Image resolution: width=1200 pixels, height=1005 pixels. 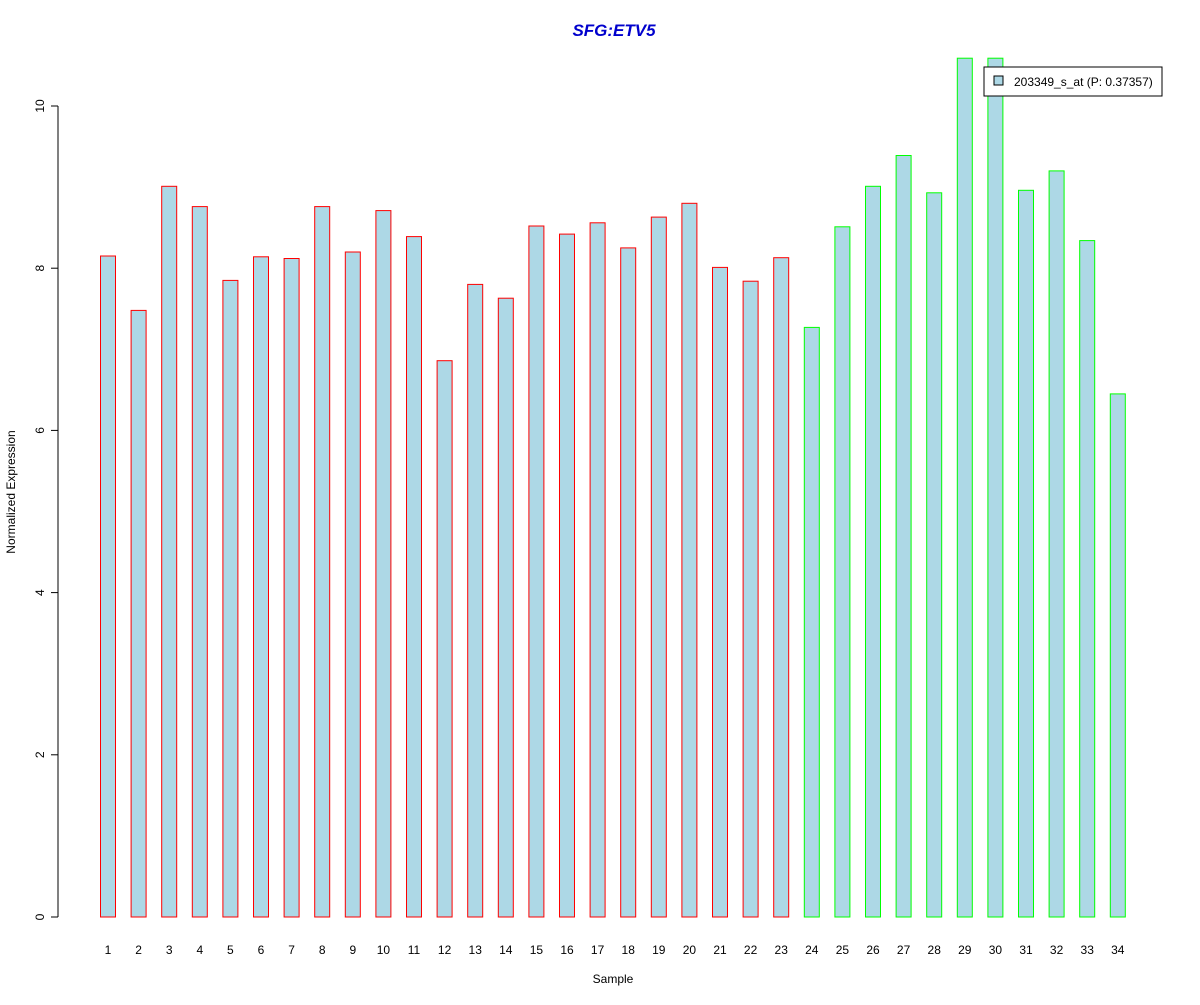 What do you see at coordinates (1118, 950) in the screenshot?
I see `x-tick-label: 34` at bounding box center [1118, 950].